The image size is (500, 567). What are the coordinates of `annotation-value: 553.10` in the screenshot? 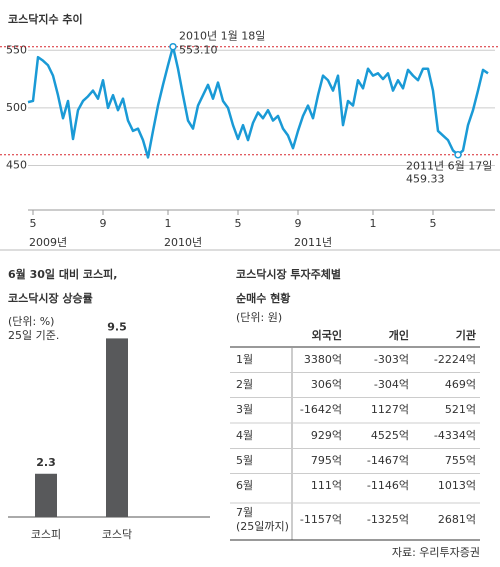 It's located at (198, 50).